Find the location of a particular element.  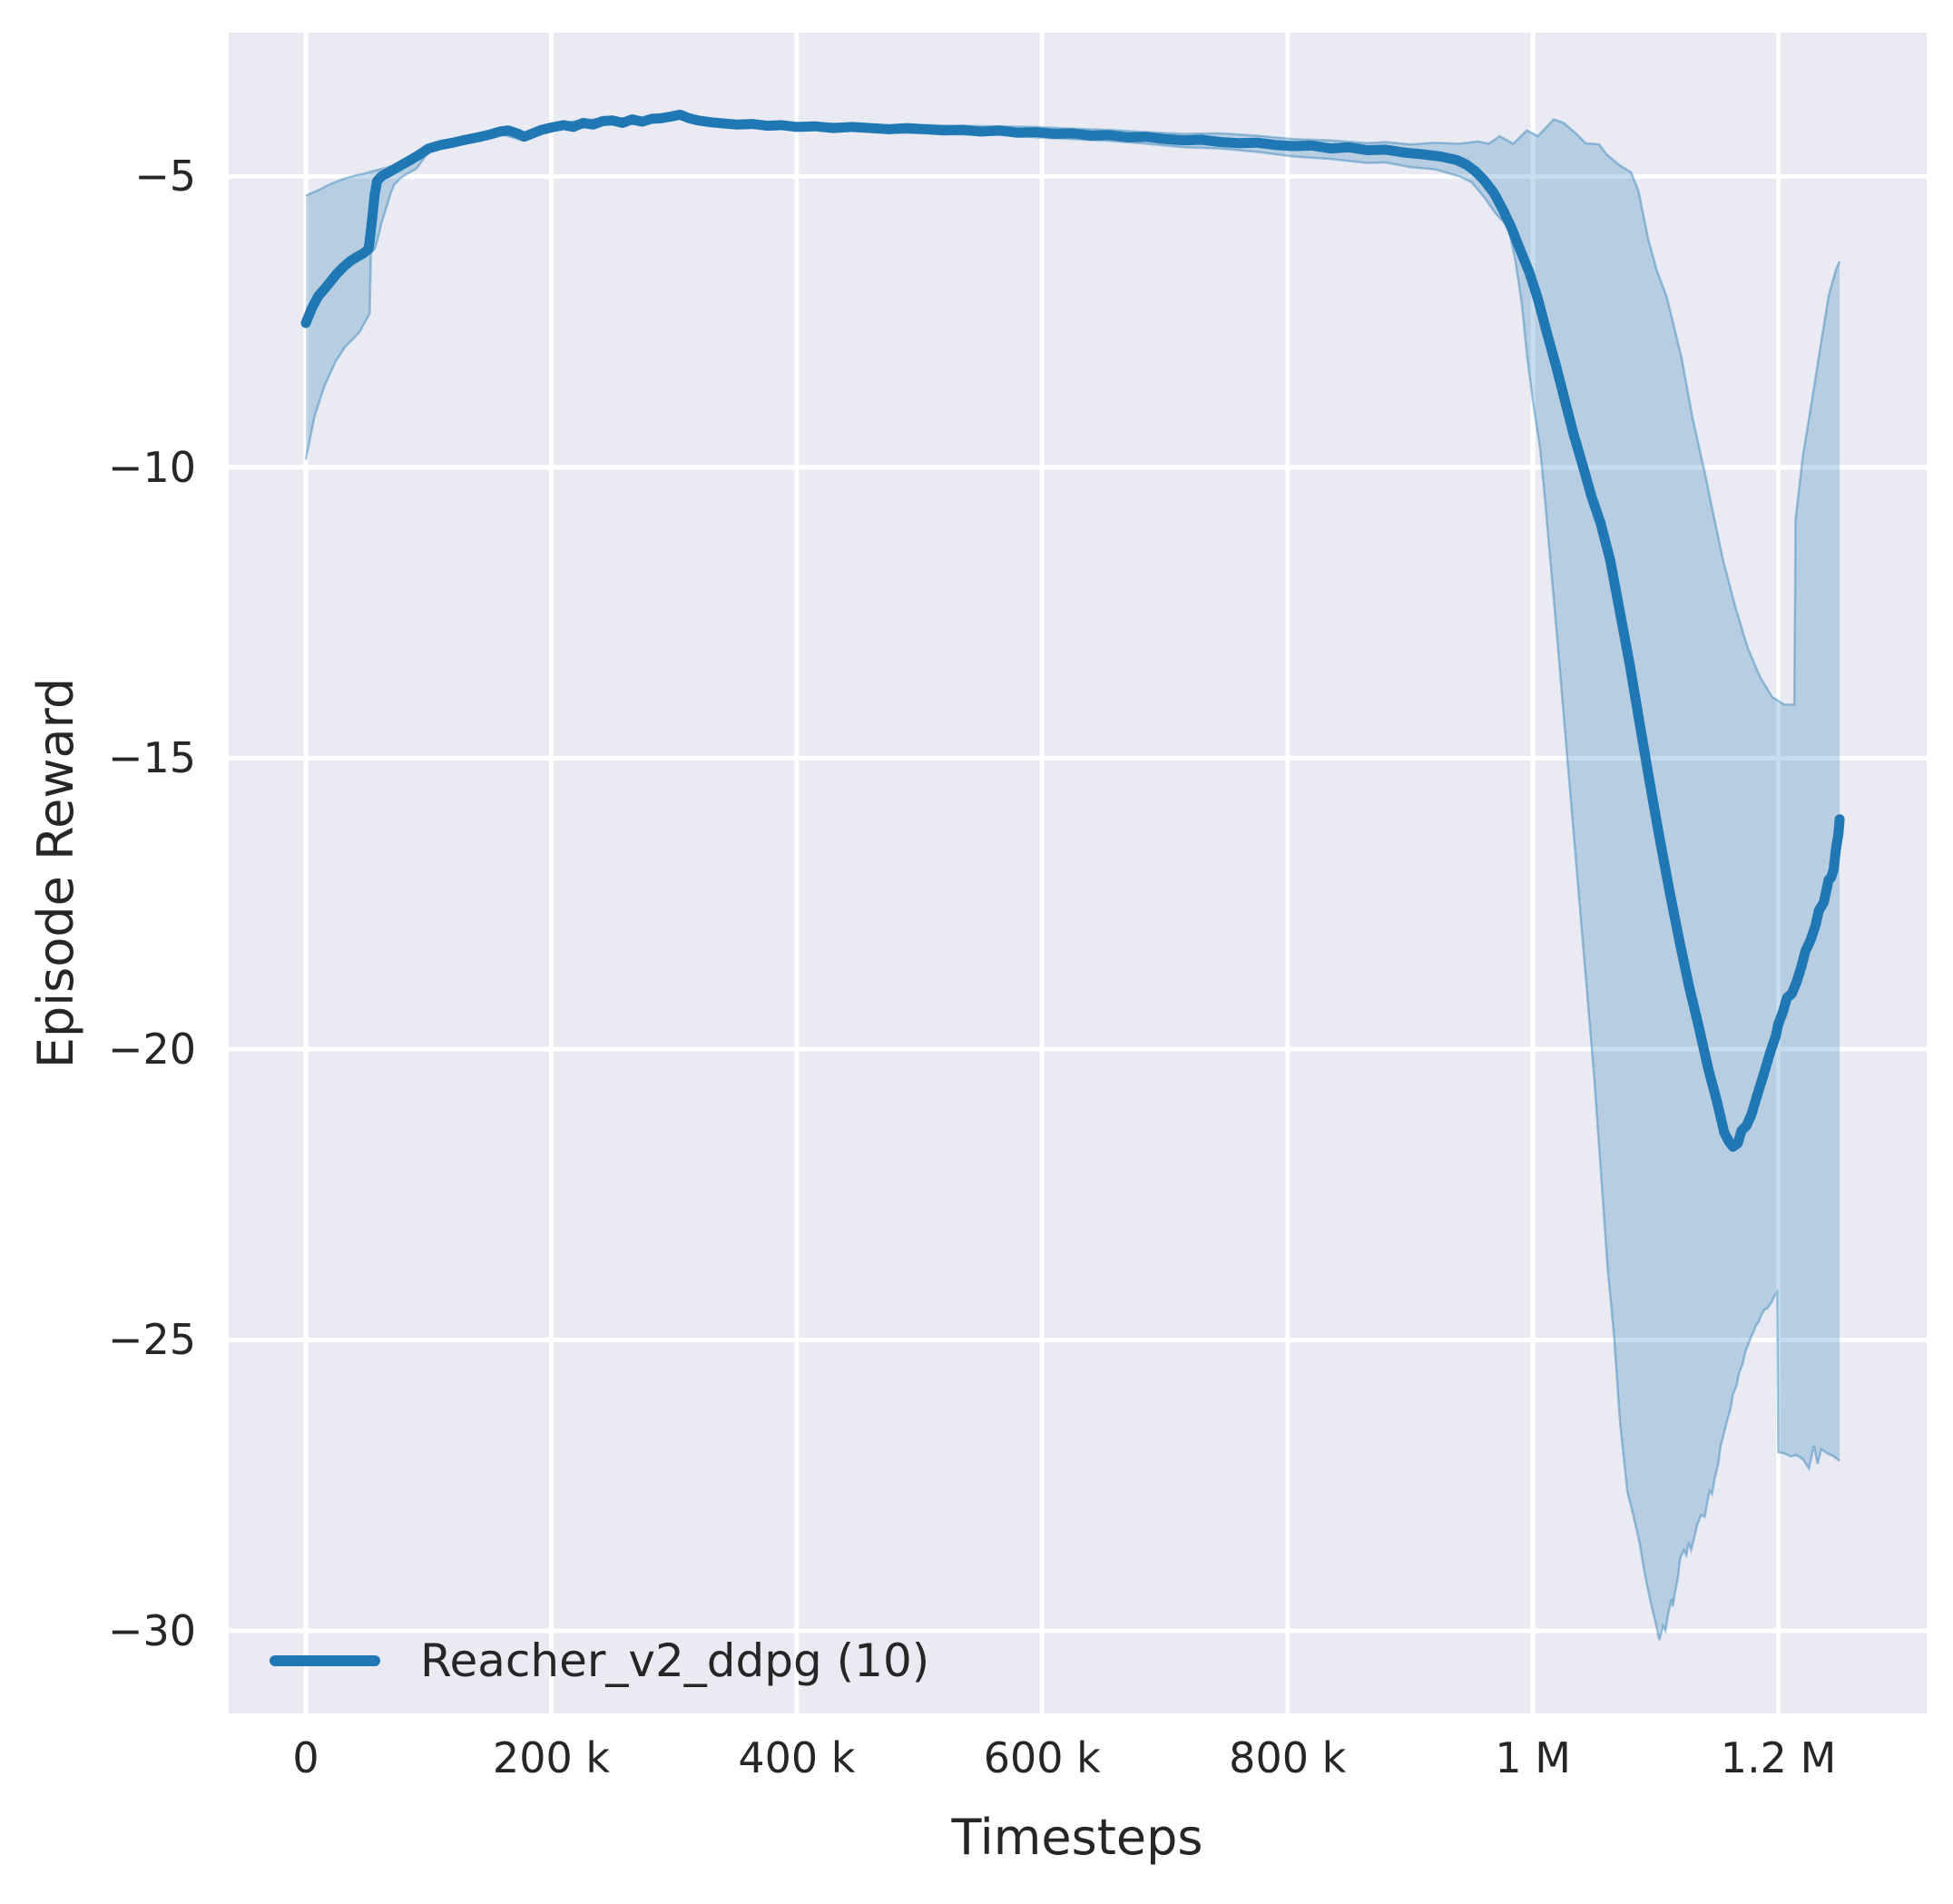

legend-label: Reacher_v2_ddpg (10) is located at coordinates (675, 1660).